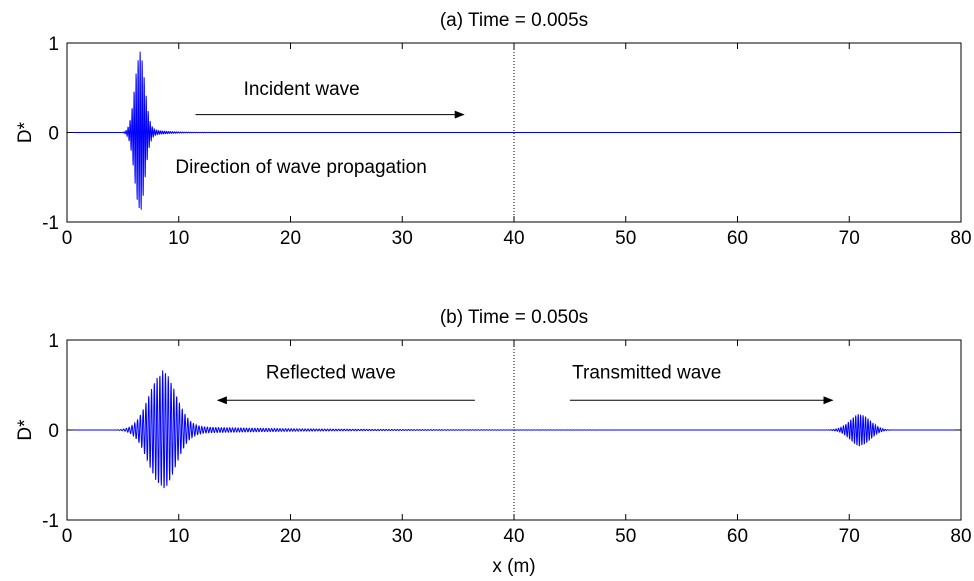 The image size is (974, 581). Describe the element at coordinates (514, 317) in the screenshot. I see `panel-b-title: (b) Time = 0.050s` at that location.